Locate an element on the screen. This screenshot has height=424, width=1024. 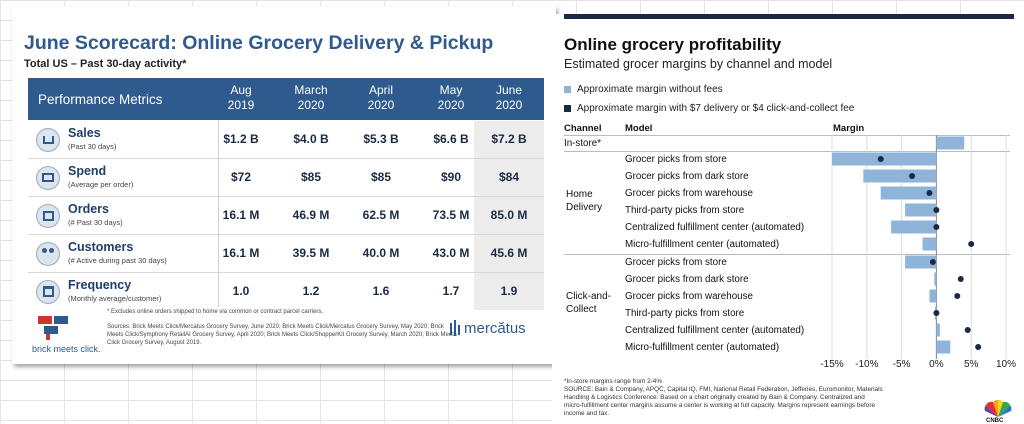
cart-icon is located at coordinates (48, 140).